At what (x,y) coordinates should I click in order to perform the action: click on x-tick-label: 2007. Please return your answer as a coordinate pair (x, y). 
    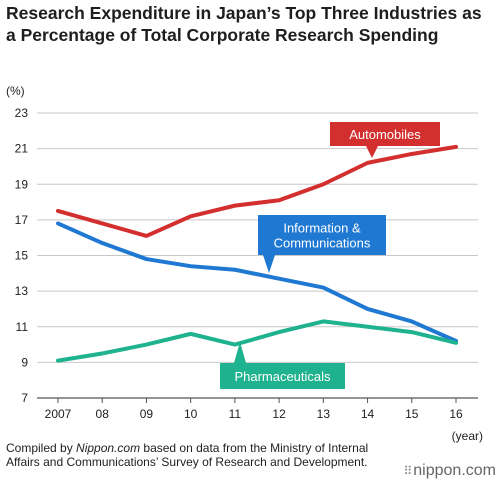
    Looking at the image, I should click on (58, 414).